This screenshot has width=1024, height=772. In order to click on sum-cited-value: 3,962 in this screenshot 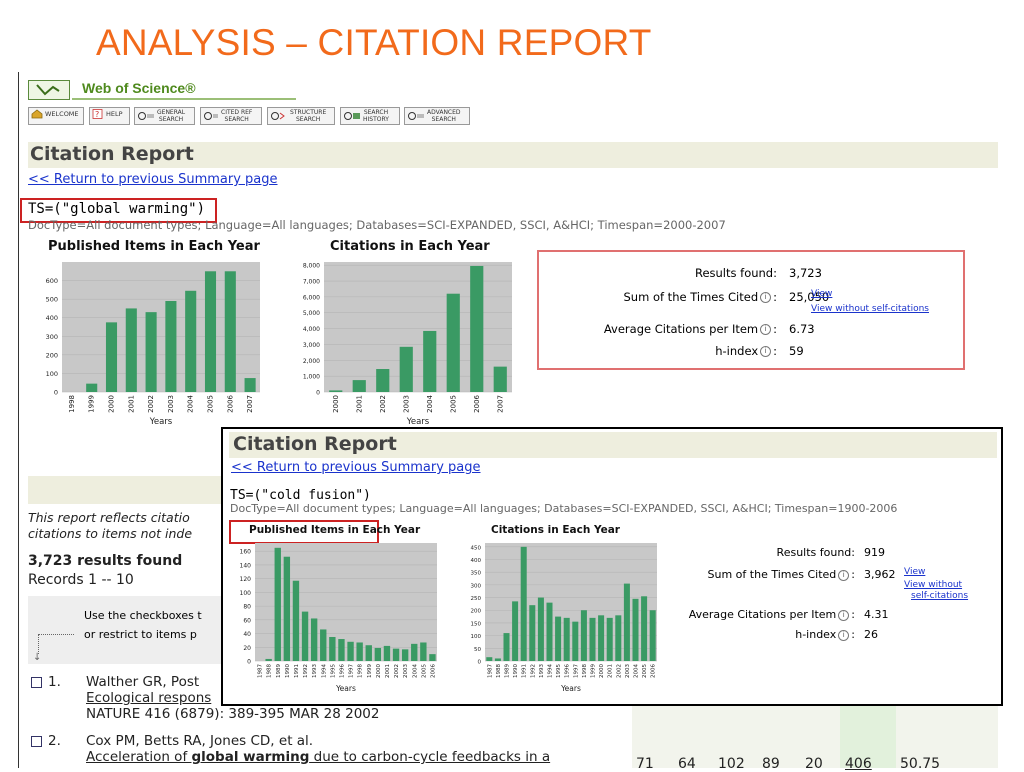, I will do `click(880, 574)`.